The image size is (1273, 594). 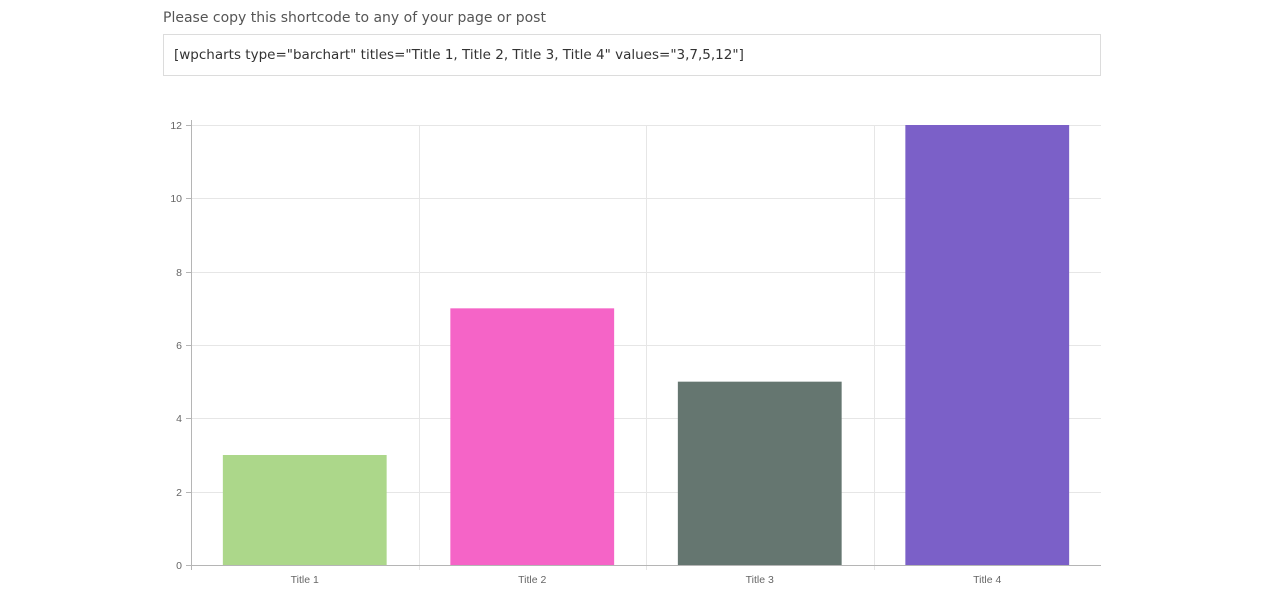 I want to click on y-tick-label: 8, so click(x=179, y=273).